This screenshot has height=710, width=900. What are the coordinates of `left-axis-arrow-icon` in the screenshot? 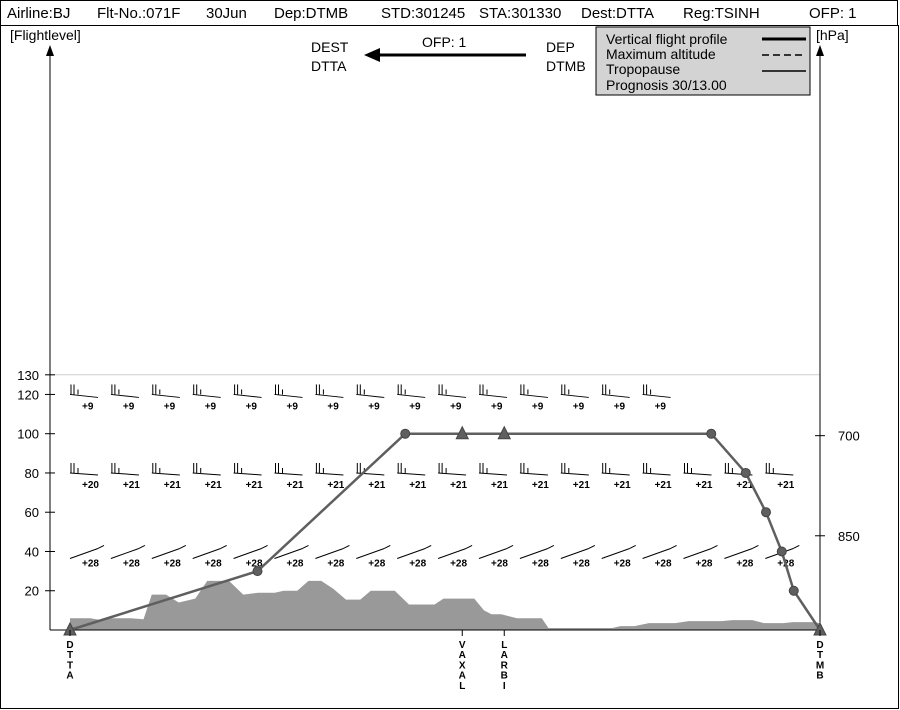 It's located at (50, 50).